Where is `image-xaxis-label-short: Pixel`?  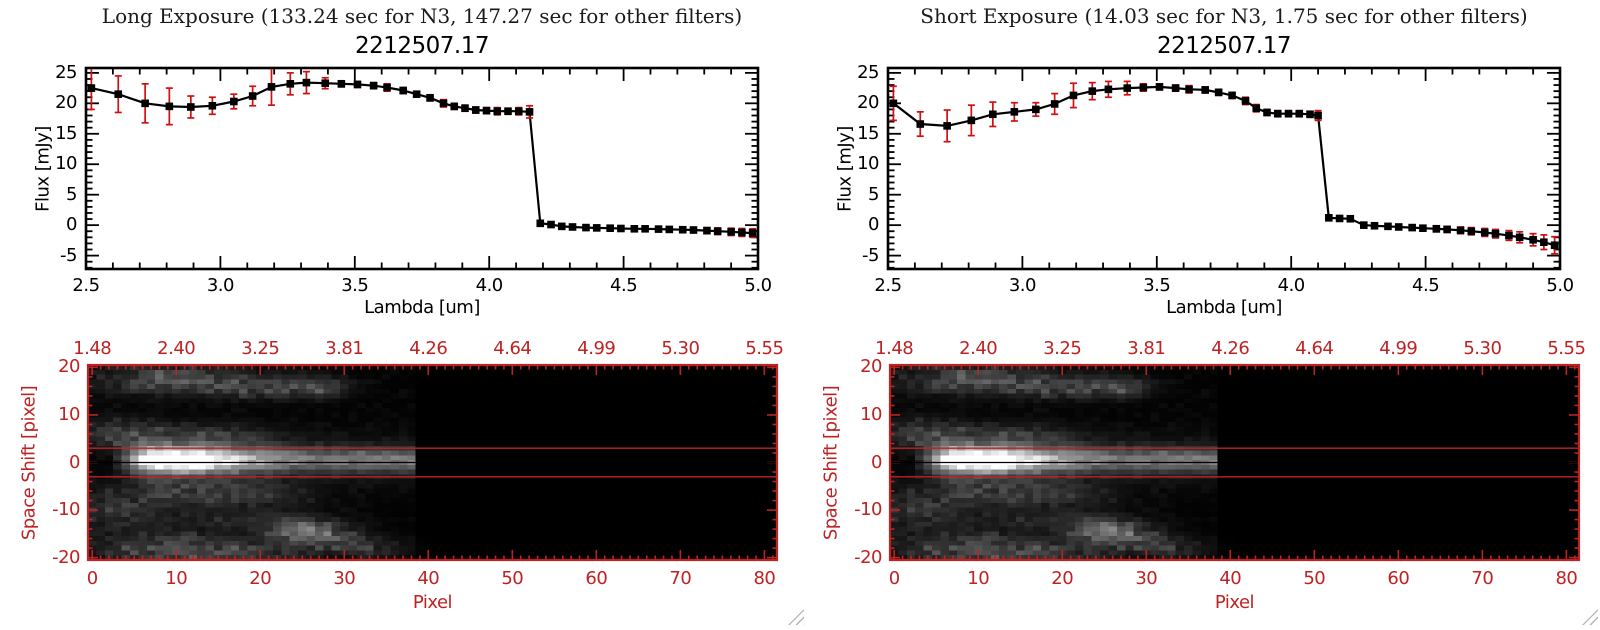 image-xaxis-label-short: Pixel is located at coordinates (1234, 602).